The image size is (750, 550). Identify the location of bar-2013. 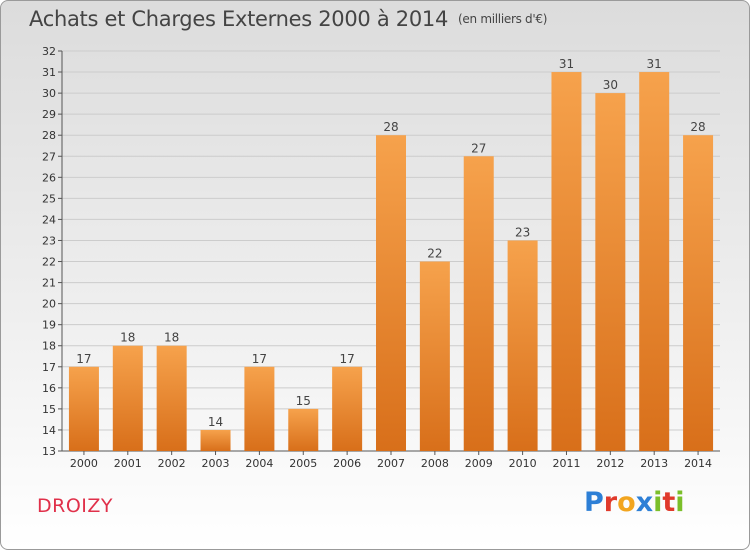
(654, 261).